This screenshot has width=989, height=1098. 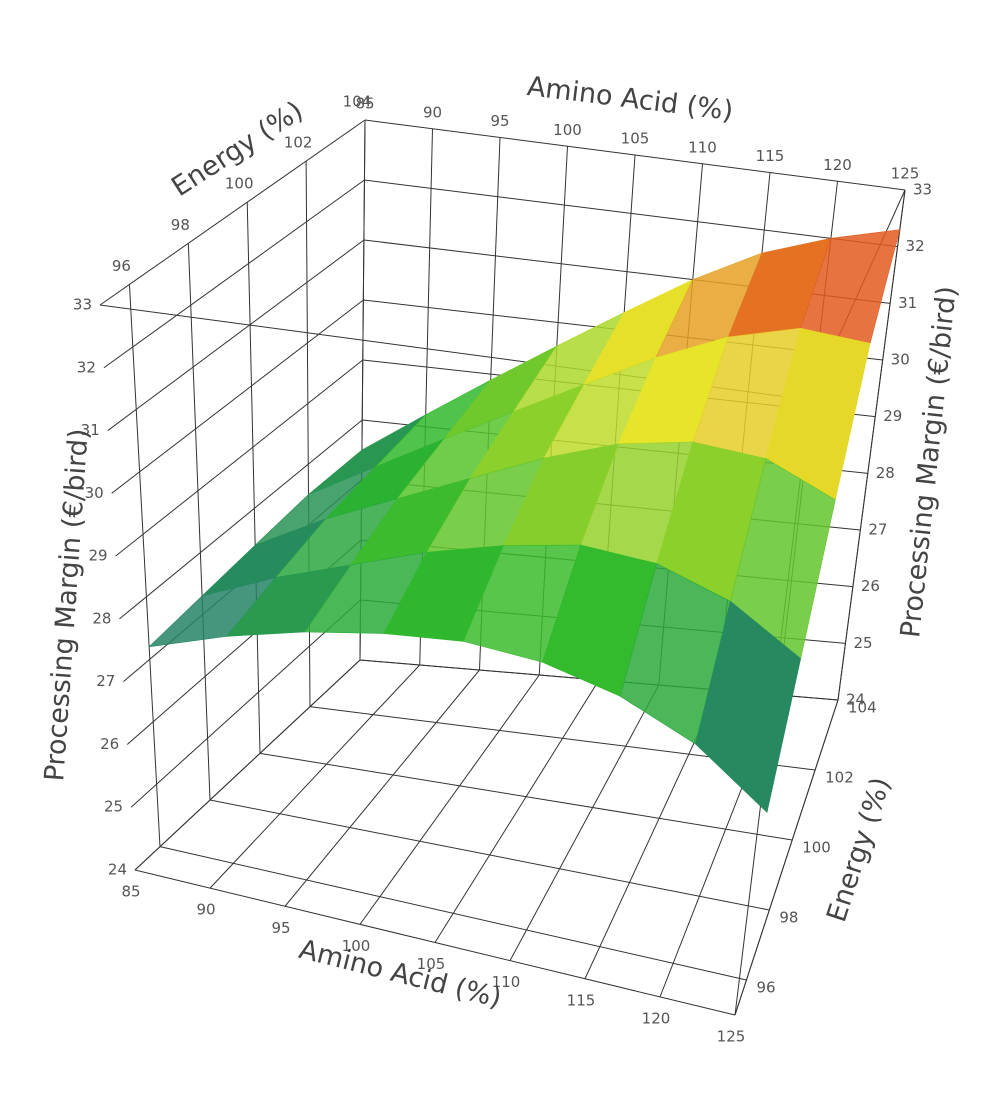 I want to click on x-tick-label-top: 110, so click(x=702, y=147).